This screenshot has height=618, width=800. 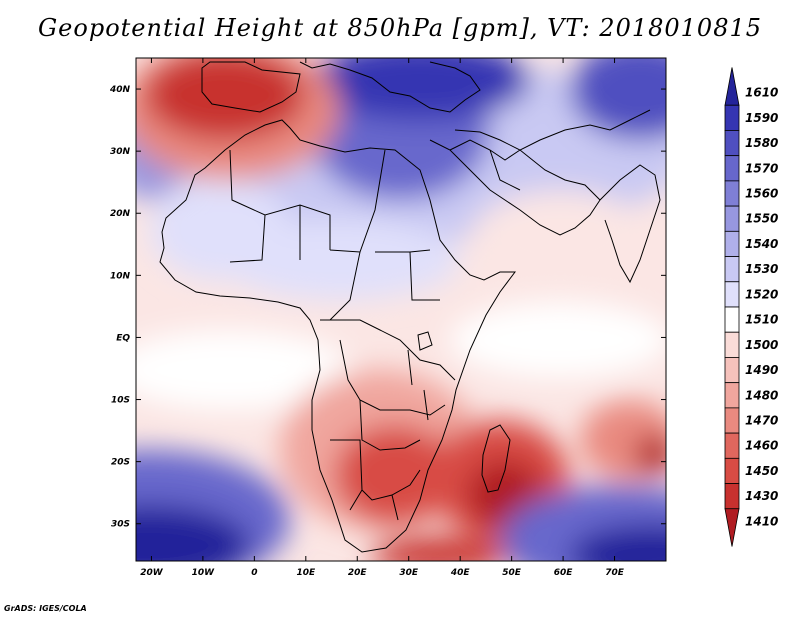 I want to click on colorbar-label: 1610, so click(x=761, y=93).